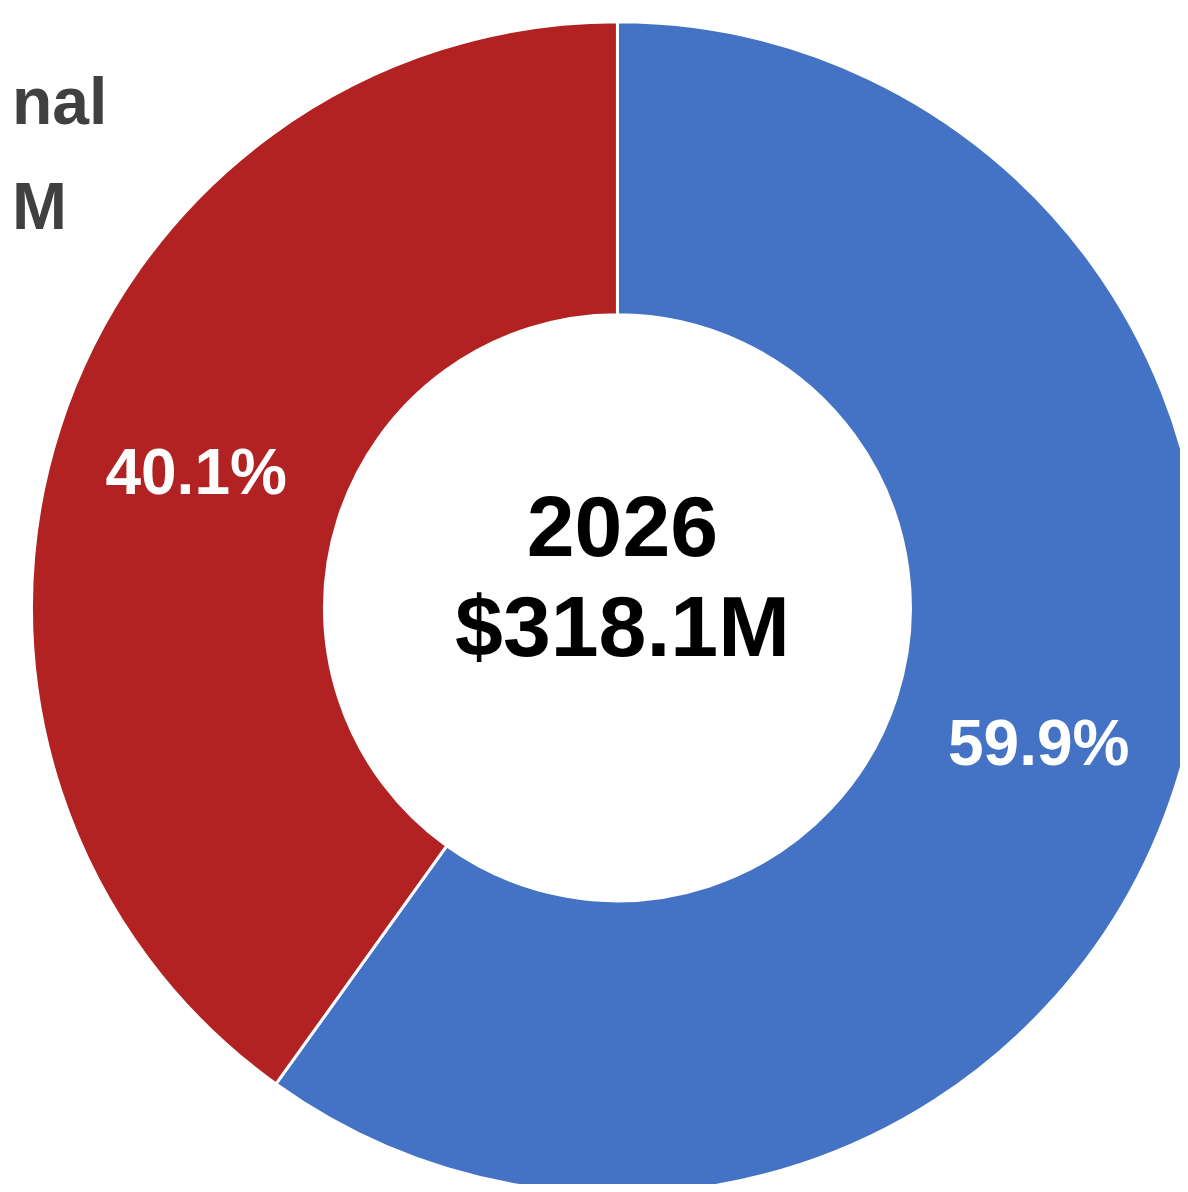 Image resolution: width=1188 pixels, height=1192 pixels. I want to click on text: M, so click(39, 206).